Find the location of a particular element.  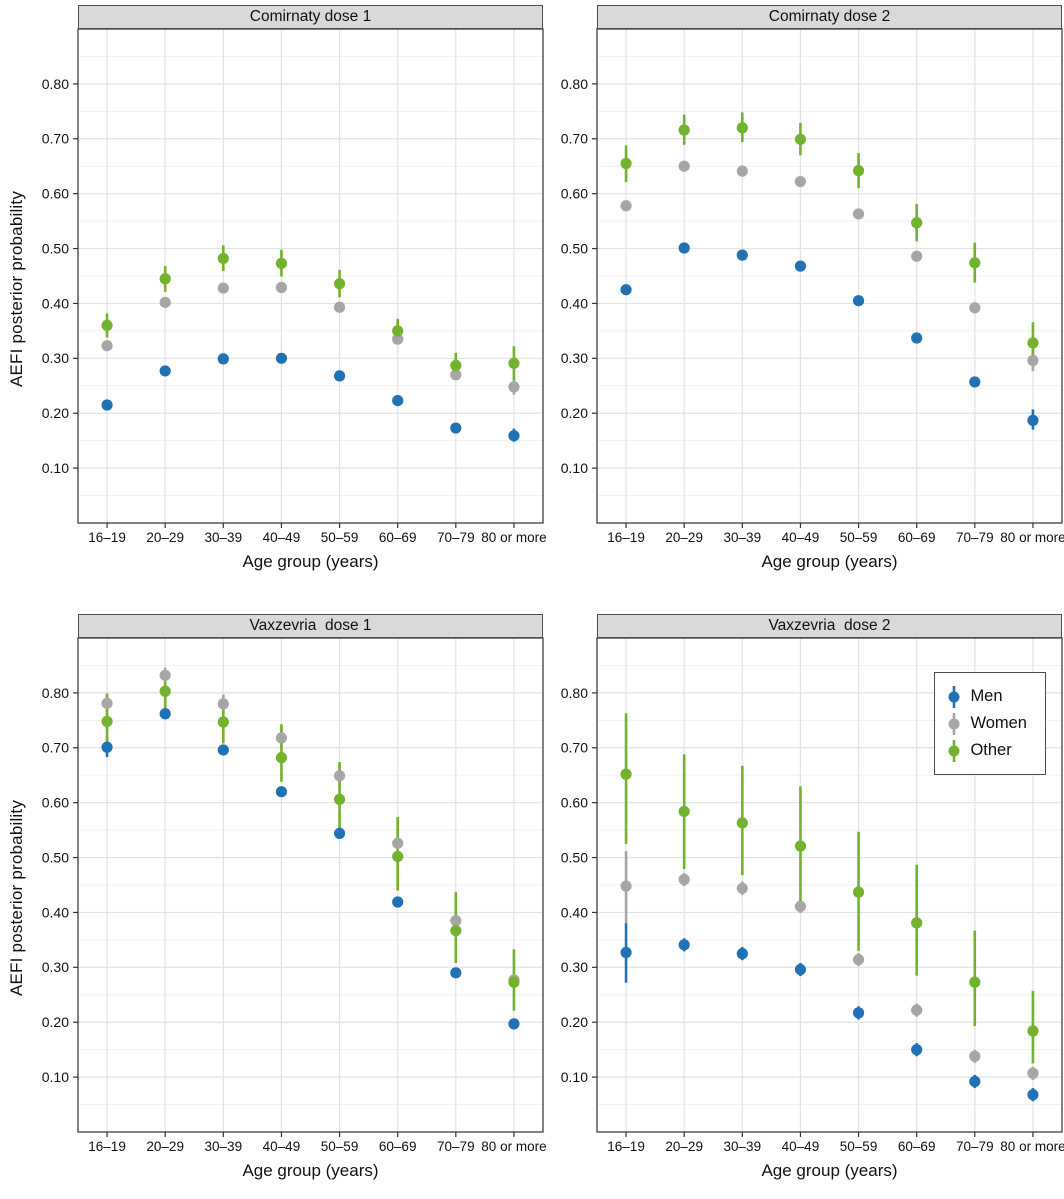

y-axis-title-row2: AEFI posterior probability is located at coordinates (16, 897).